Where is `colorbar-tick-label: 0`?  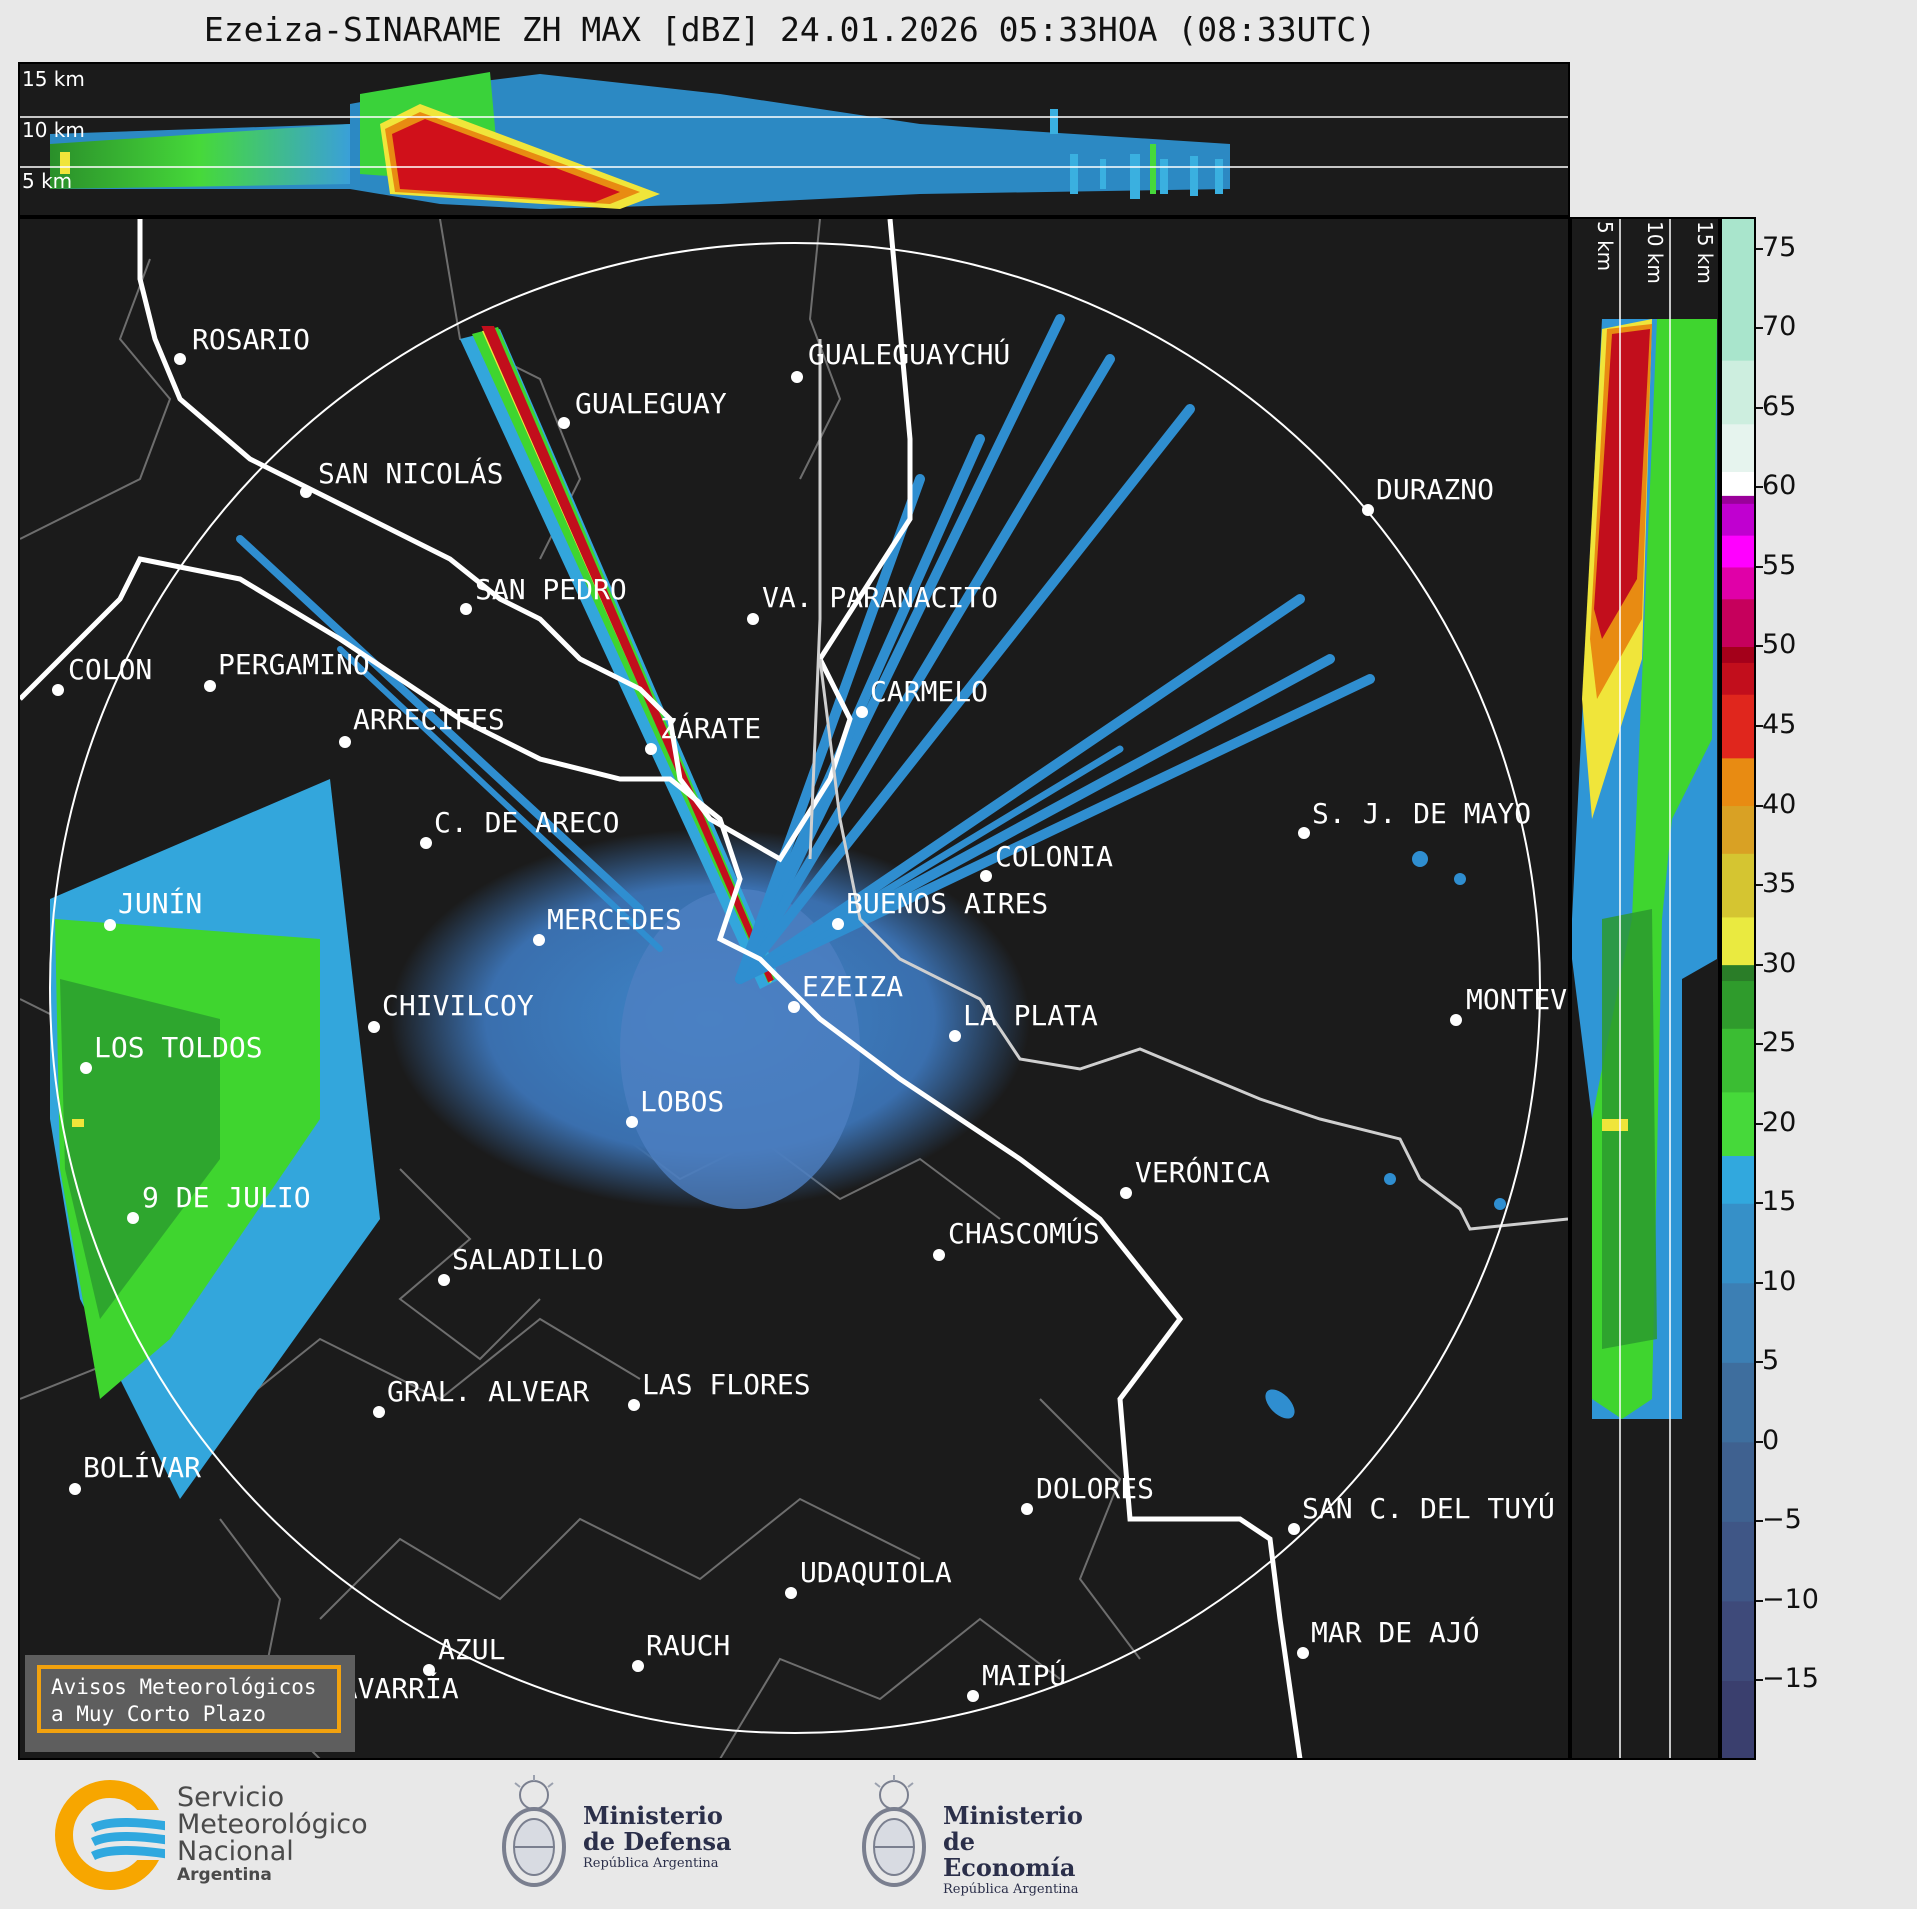 colorbar-tick-label: 0 is located at coordinates (1771, 1440).